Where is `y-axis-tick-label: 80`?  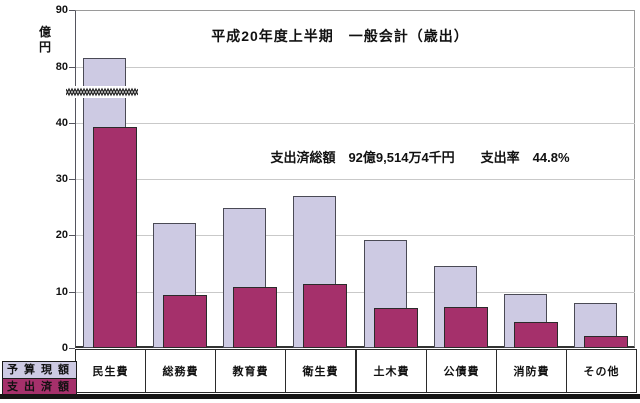
y-axis-tick-label: 80 is located at coordinates (61, 67).